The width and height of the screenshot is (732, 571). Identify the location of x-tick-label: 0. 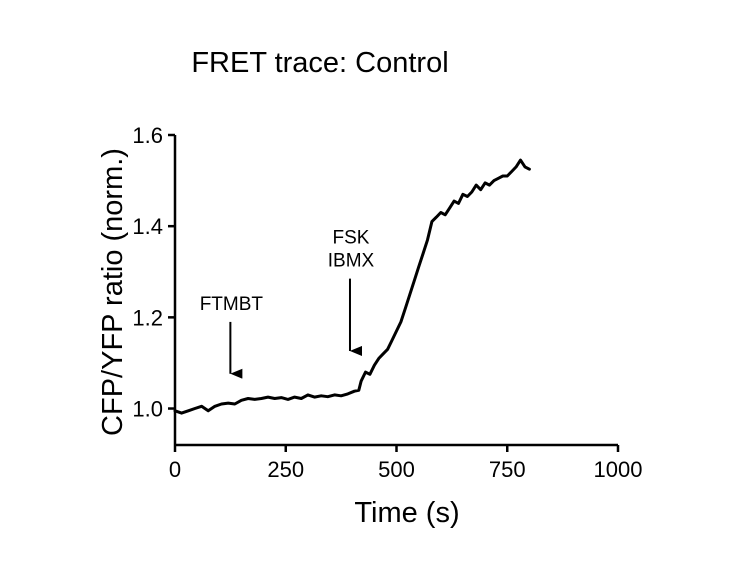
(175, 469).